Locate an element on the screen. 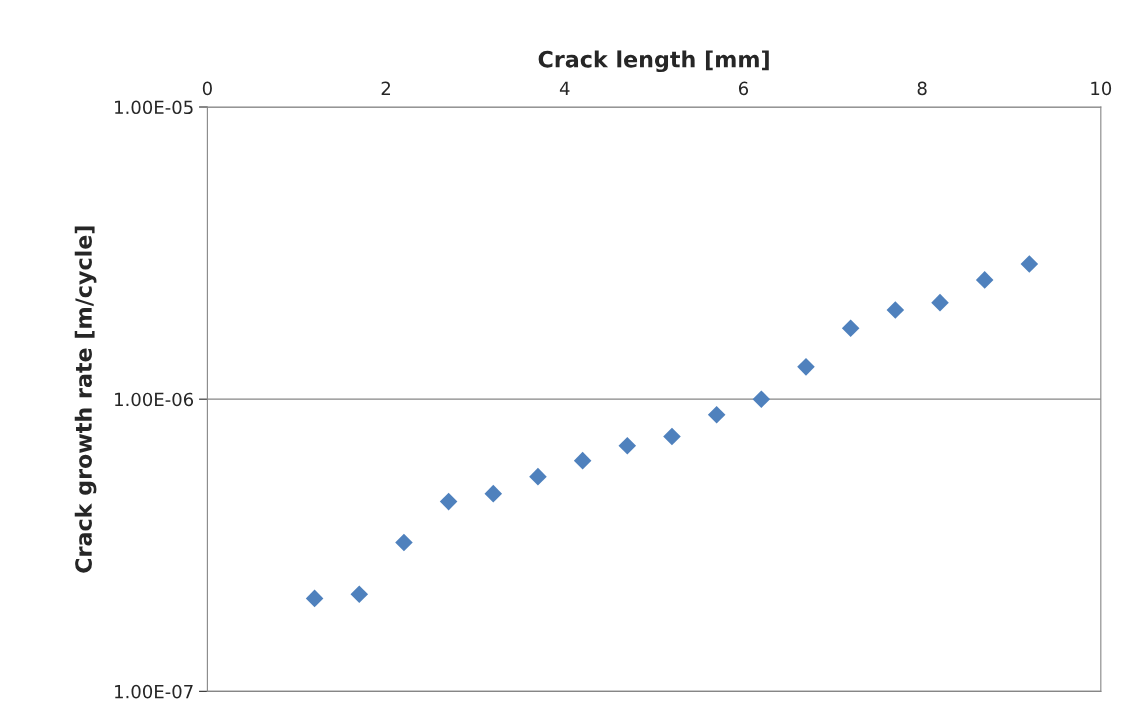 This screenshot has width=1121, height=704. x-axis-title: Crack length [mm] is located at coordinates (653, 61).